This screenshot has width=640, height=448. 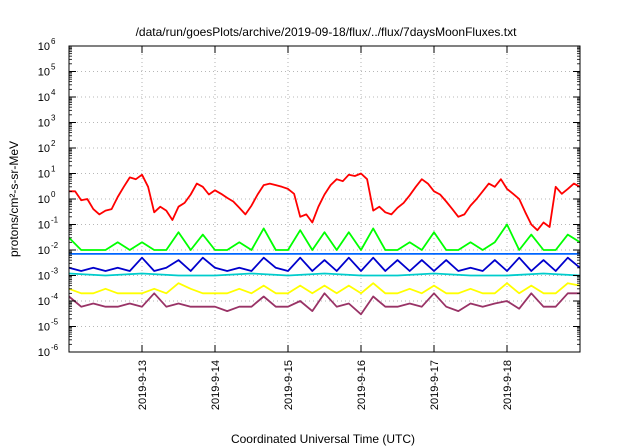 I want to click on x-tick-label: 2019-9-17, so click(x=435, y=385).